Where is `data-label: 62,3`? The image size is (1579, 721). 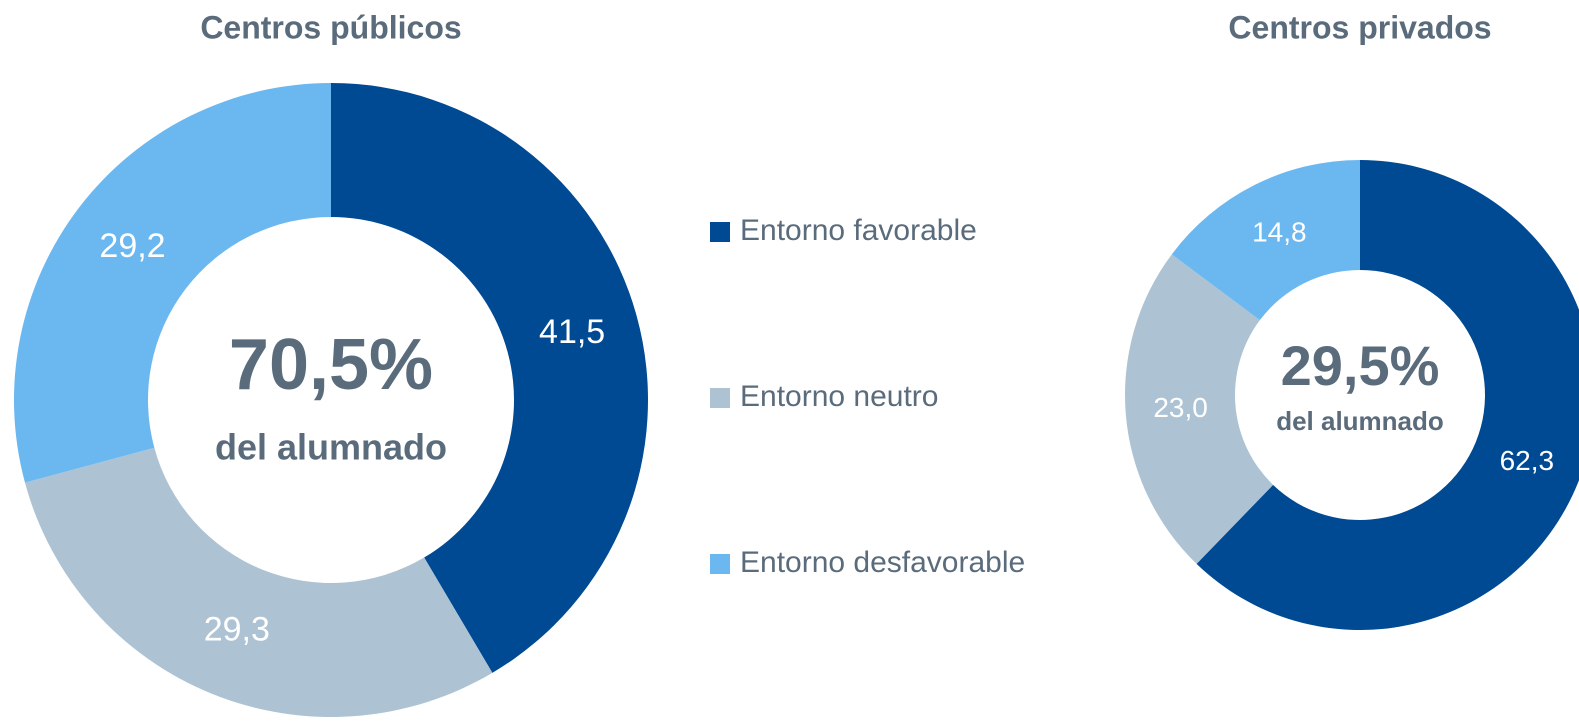
data-label: 62,3 is located at coordinates (1527, 460).